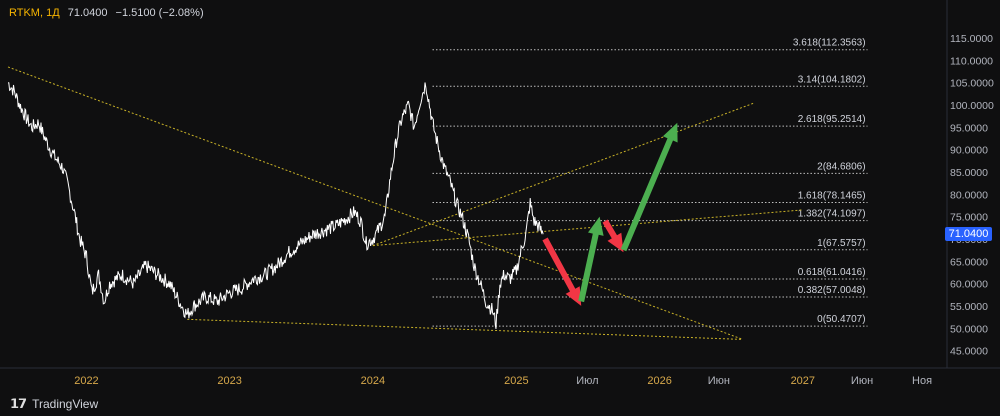 This screenshot has height=416, width=1000. Describe the element at coordinates (969, 218) in the screenshot. I see `price-axis-tick: 75.0000` at that location.